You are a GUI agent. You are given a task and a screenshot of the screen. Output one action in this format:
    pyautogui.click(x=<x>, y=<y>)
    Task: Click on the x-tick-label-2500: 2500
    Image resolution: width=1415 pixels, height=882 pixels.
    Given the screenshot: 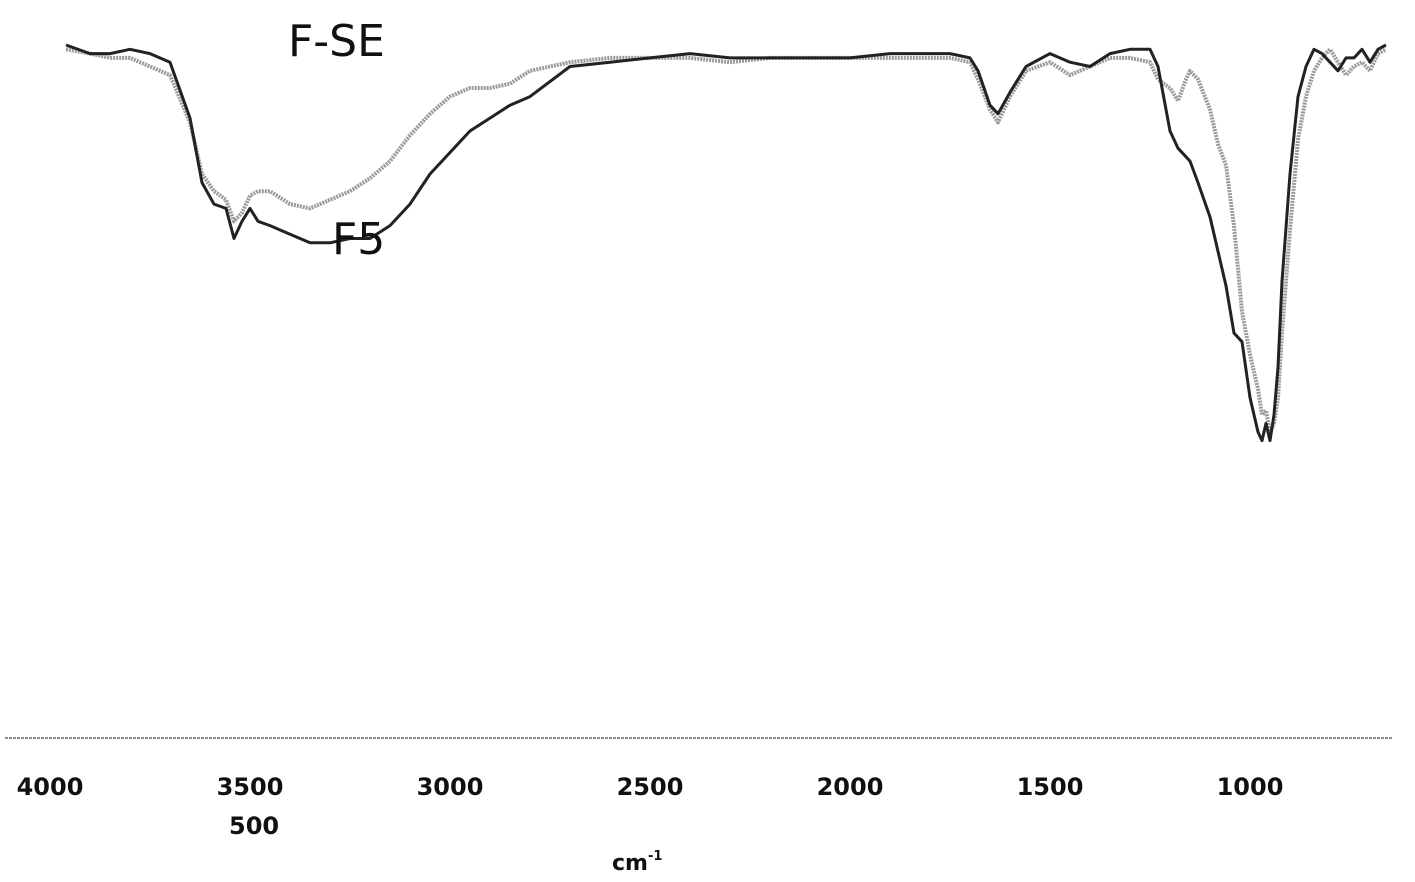 What is the action you would take?
    pyautogui.click(x=650, y=787)
    